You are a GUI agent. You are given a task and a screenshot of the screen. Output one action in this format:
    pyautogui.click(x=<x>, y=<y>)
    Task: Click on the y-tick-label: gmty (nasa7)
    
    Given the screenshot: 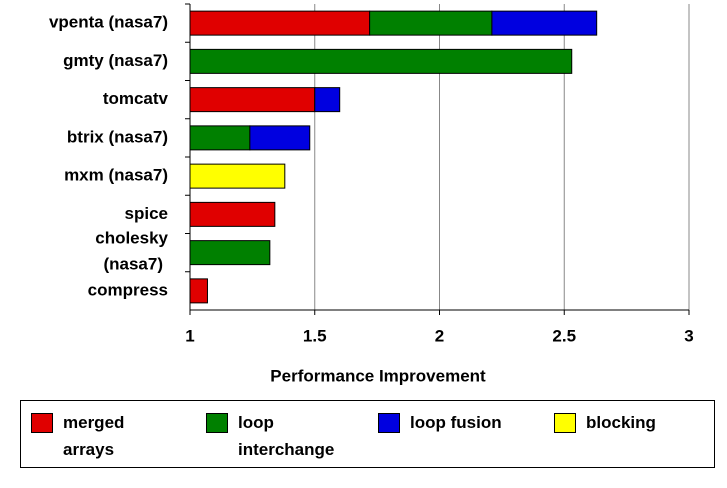 What is the action you would take?
    pyautogui.click(x=115, y=60)
    